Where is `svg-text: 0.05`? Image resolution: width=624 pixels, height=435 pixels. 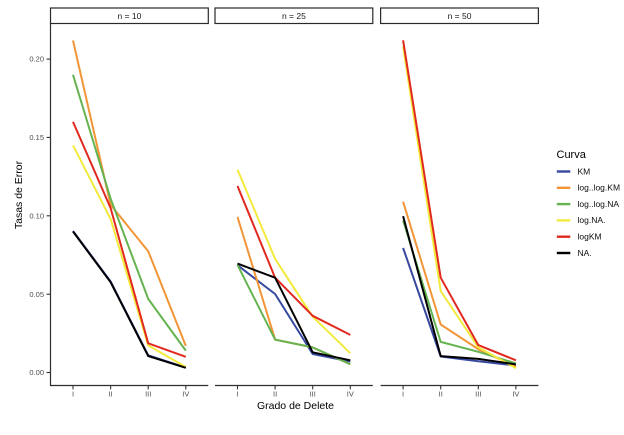
svg-text: 0.05 is located at coordinates (36, 294).